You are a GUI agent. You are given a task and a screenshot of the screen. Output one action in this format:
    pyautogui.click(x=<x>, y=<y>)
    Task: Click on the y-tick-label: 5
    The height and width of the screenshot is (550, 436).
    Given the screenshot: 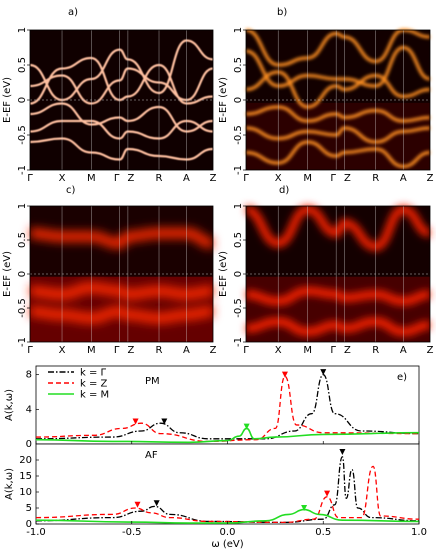 What is the action you would take?
    pyautogui.click(x=29, y=508)
    